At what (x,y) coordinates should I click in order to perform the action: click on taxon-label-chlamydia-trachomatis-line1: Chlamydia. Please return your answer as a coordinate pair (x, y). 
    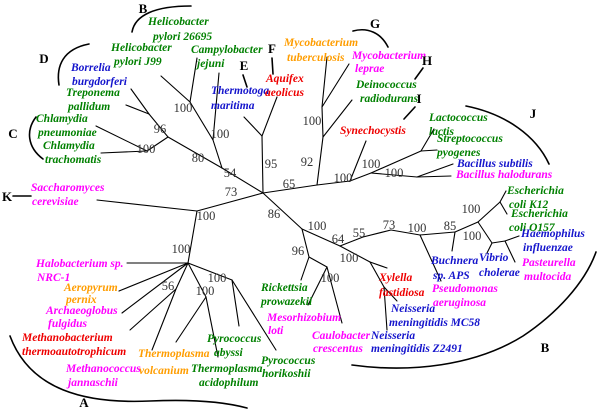
    Looking at the image, I should click on (69, 146).